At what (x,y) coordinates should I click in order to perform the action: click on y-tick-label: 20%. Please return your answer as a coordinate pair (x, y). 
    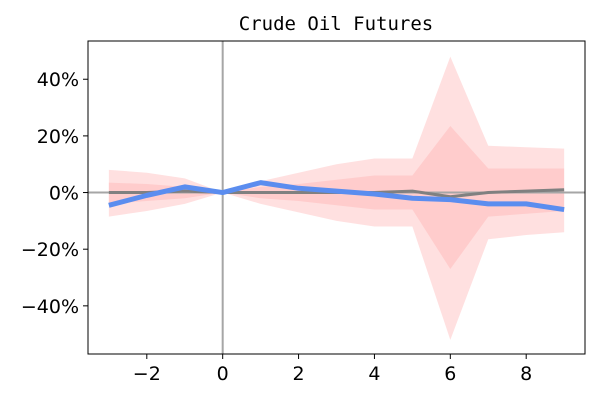
    Looking at the image, I should click on (58, 137).